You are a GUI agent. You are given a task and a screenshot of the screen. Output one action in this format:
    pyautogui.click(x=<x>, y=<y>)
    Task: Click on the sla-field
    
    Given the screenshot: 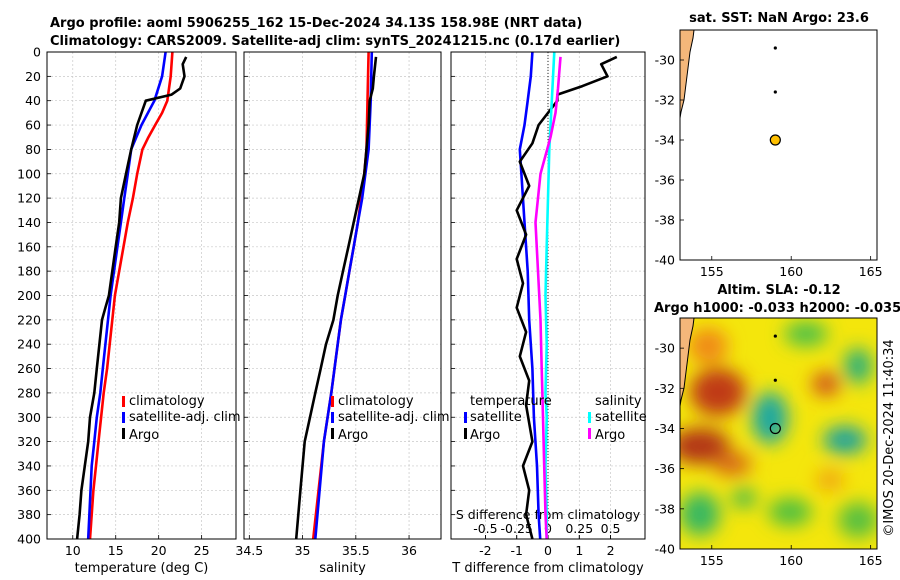 What is the action you would take?
    pyautogui.click(x=778, y=433)
    